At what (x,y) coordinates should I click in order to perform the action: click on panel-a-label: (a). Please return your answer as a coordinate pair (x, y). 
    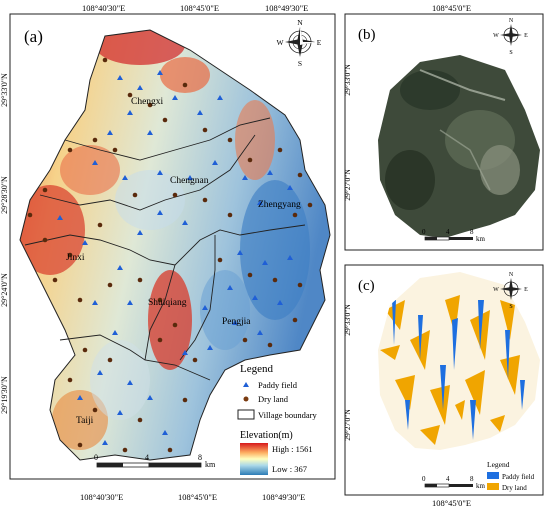
    Looking at the image, I should click on (33, 36).